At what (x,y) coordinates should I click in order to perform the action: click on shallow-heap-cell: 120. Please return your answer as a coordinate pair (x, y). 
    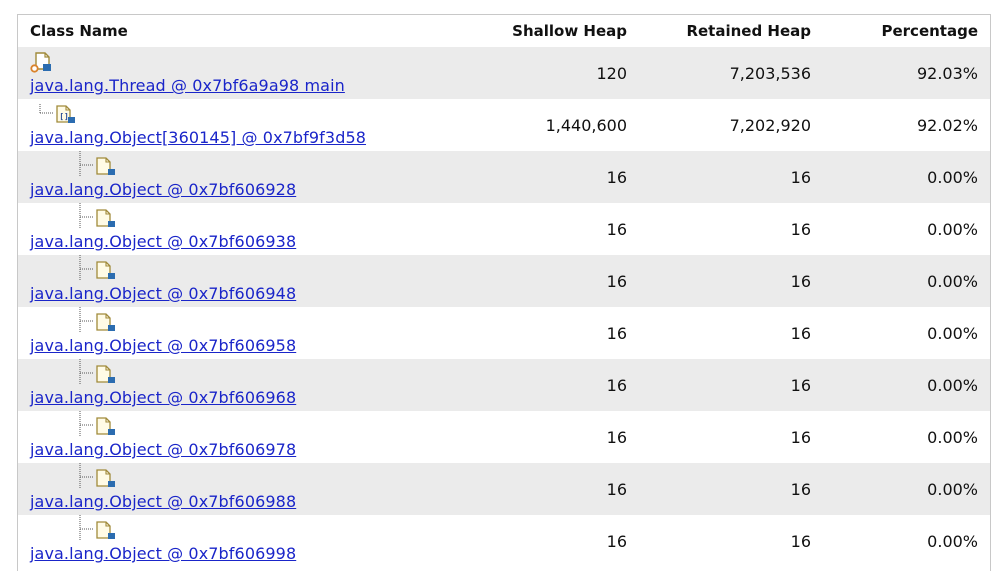
    Looking at the image, I should click on (556, 73).